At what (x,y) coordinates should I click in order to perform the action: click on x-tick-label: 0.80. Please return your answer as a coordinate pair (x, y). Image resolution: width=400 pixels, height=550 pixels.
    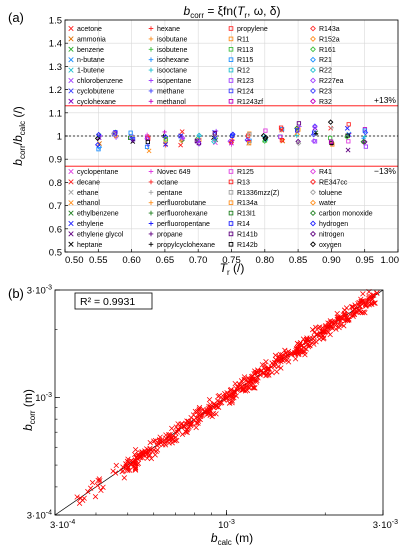
    Looking at the image, I should click on (265, 260).